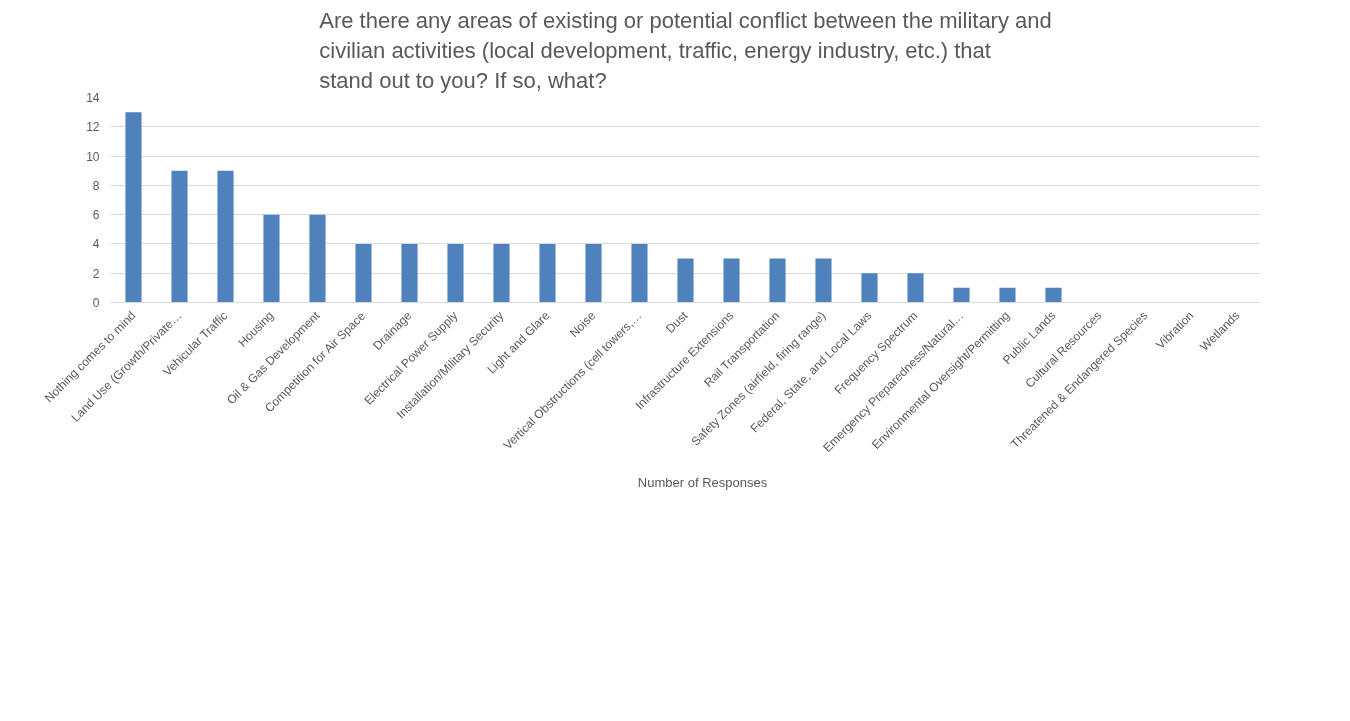  Describe the element at coordinates (93, 156) in the screenshot. I see `y-tick-label: 10` at that location.